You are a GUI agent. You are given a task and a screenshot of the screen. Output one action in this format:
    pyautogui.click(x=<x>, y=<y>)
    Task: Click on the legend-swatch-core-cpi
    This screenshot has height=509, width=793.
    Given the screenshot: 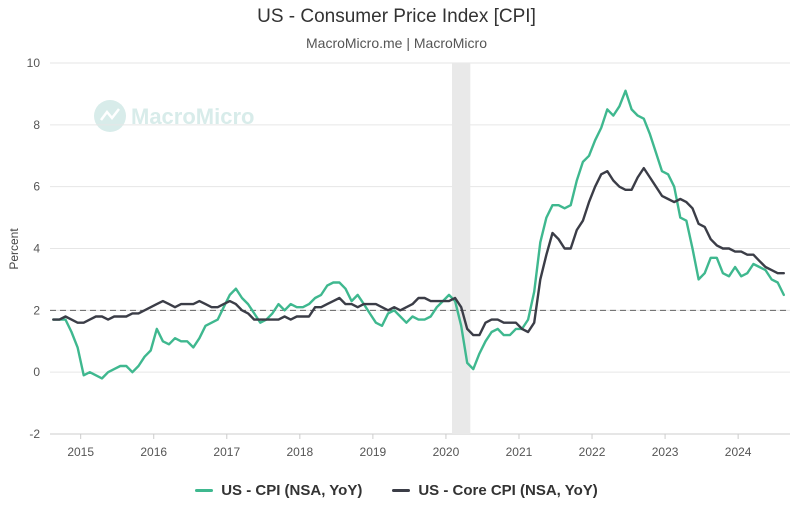 What is the action you would take?
    pyautogui.click(x=401, y=490)
    